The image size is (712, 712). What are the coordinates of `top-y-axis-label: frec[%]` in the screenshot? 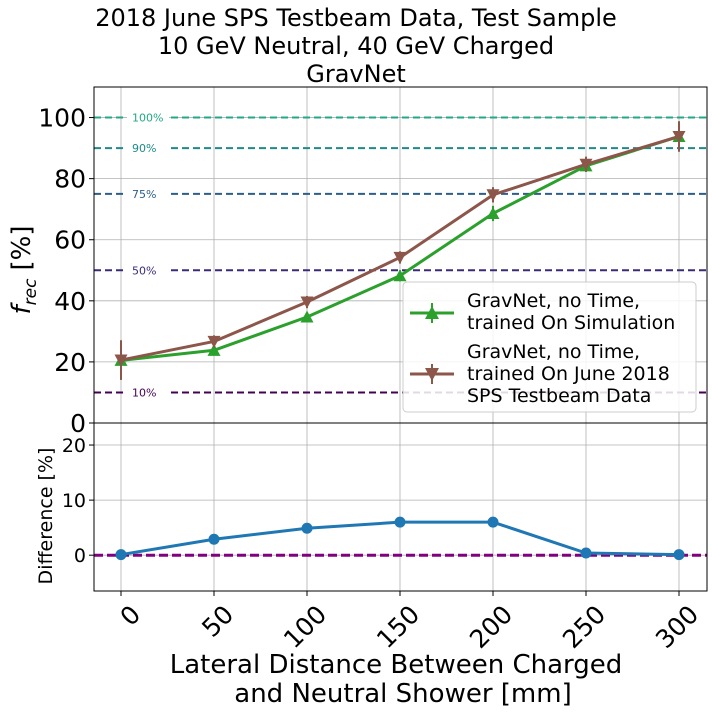 It's located at (24, 270).